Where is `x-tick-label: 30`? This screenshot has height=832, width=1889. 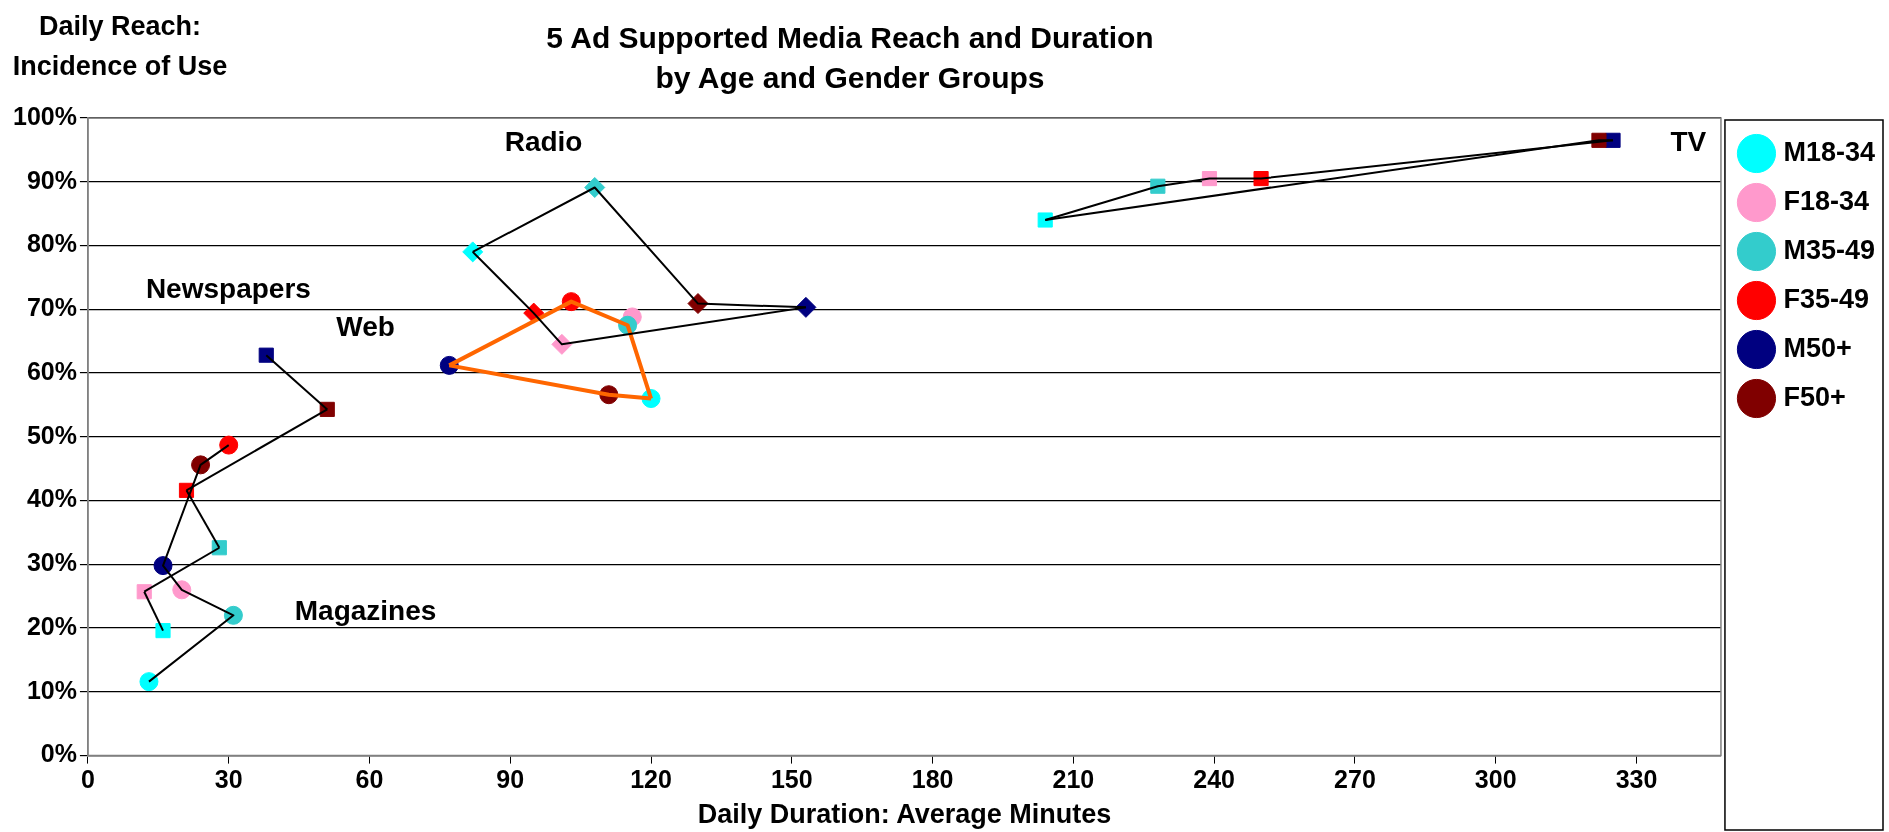 x-tick-label: 30 is located at coordinates (228, 779).